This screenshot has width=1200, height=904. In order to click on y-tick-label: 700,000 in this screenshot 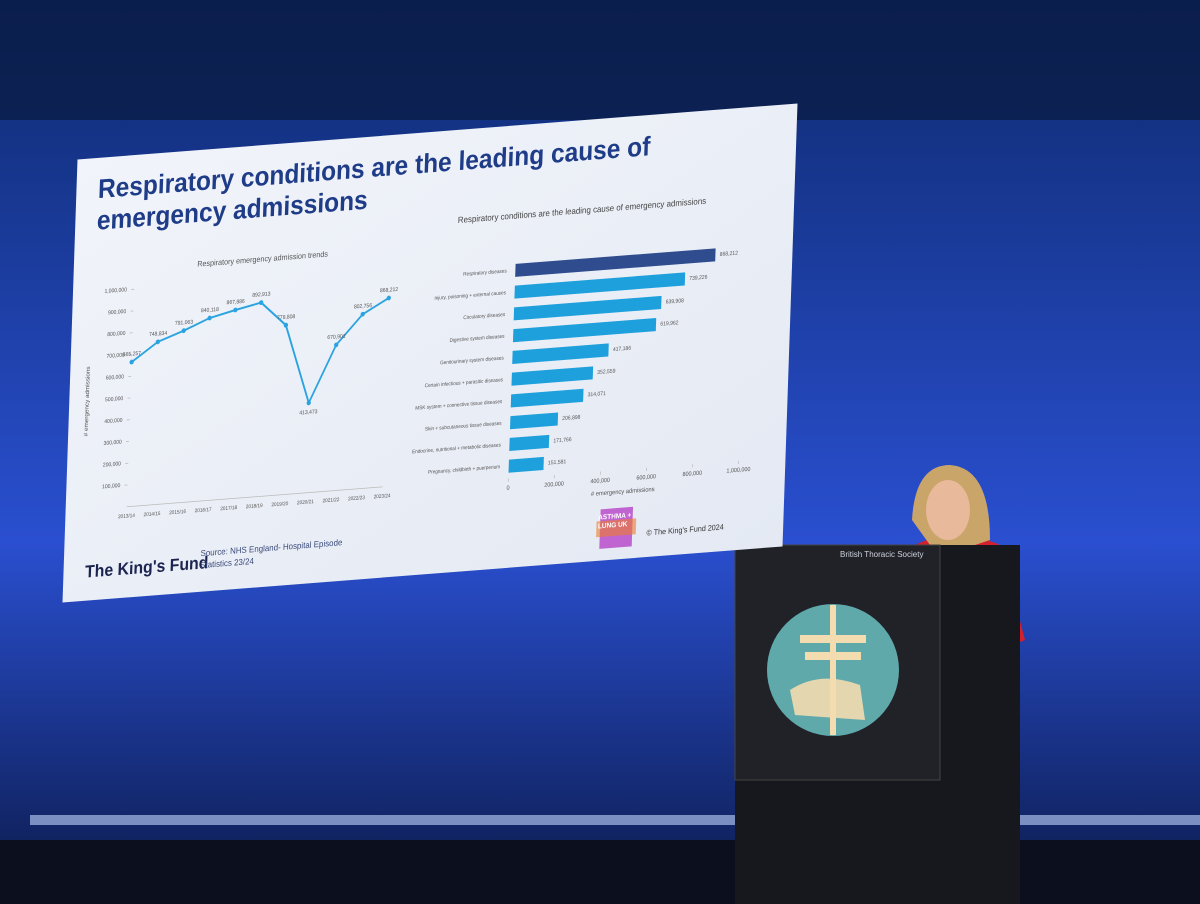, I will do `click(115, 356)`.